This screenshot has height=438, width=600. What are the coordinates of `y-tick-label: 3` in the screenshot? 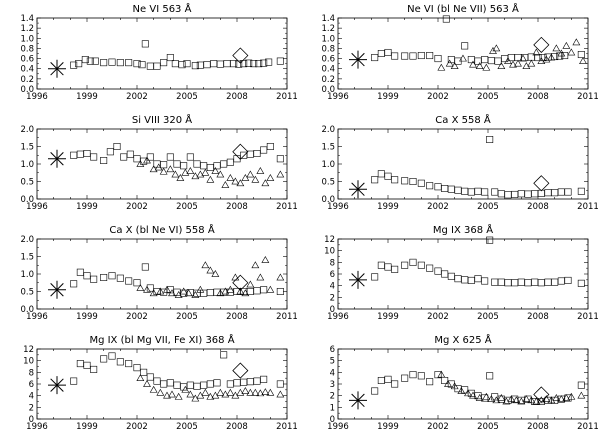 It's located at (332, 385).